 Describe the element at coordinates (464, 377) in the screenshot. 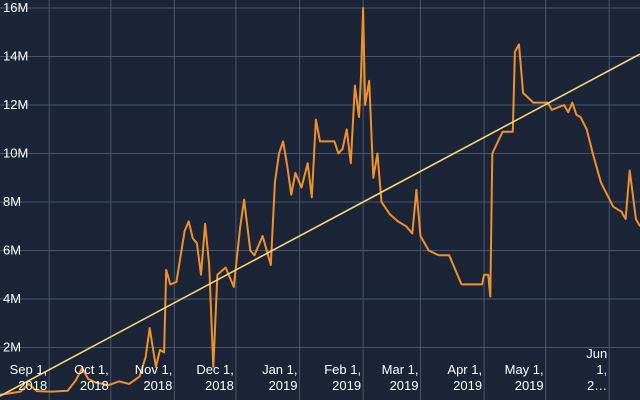

I see `x-tick-label: Apr 1, 2019` at that location.